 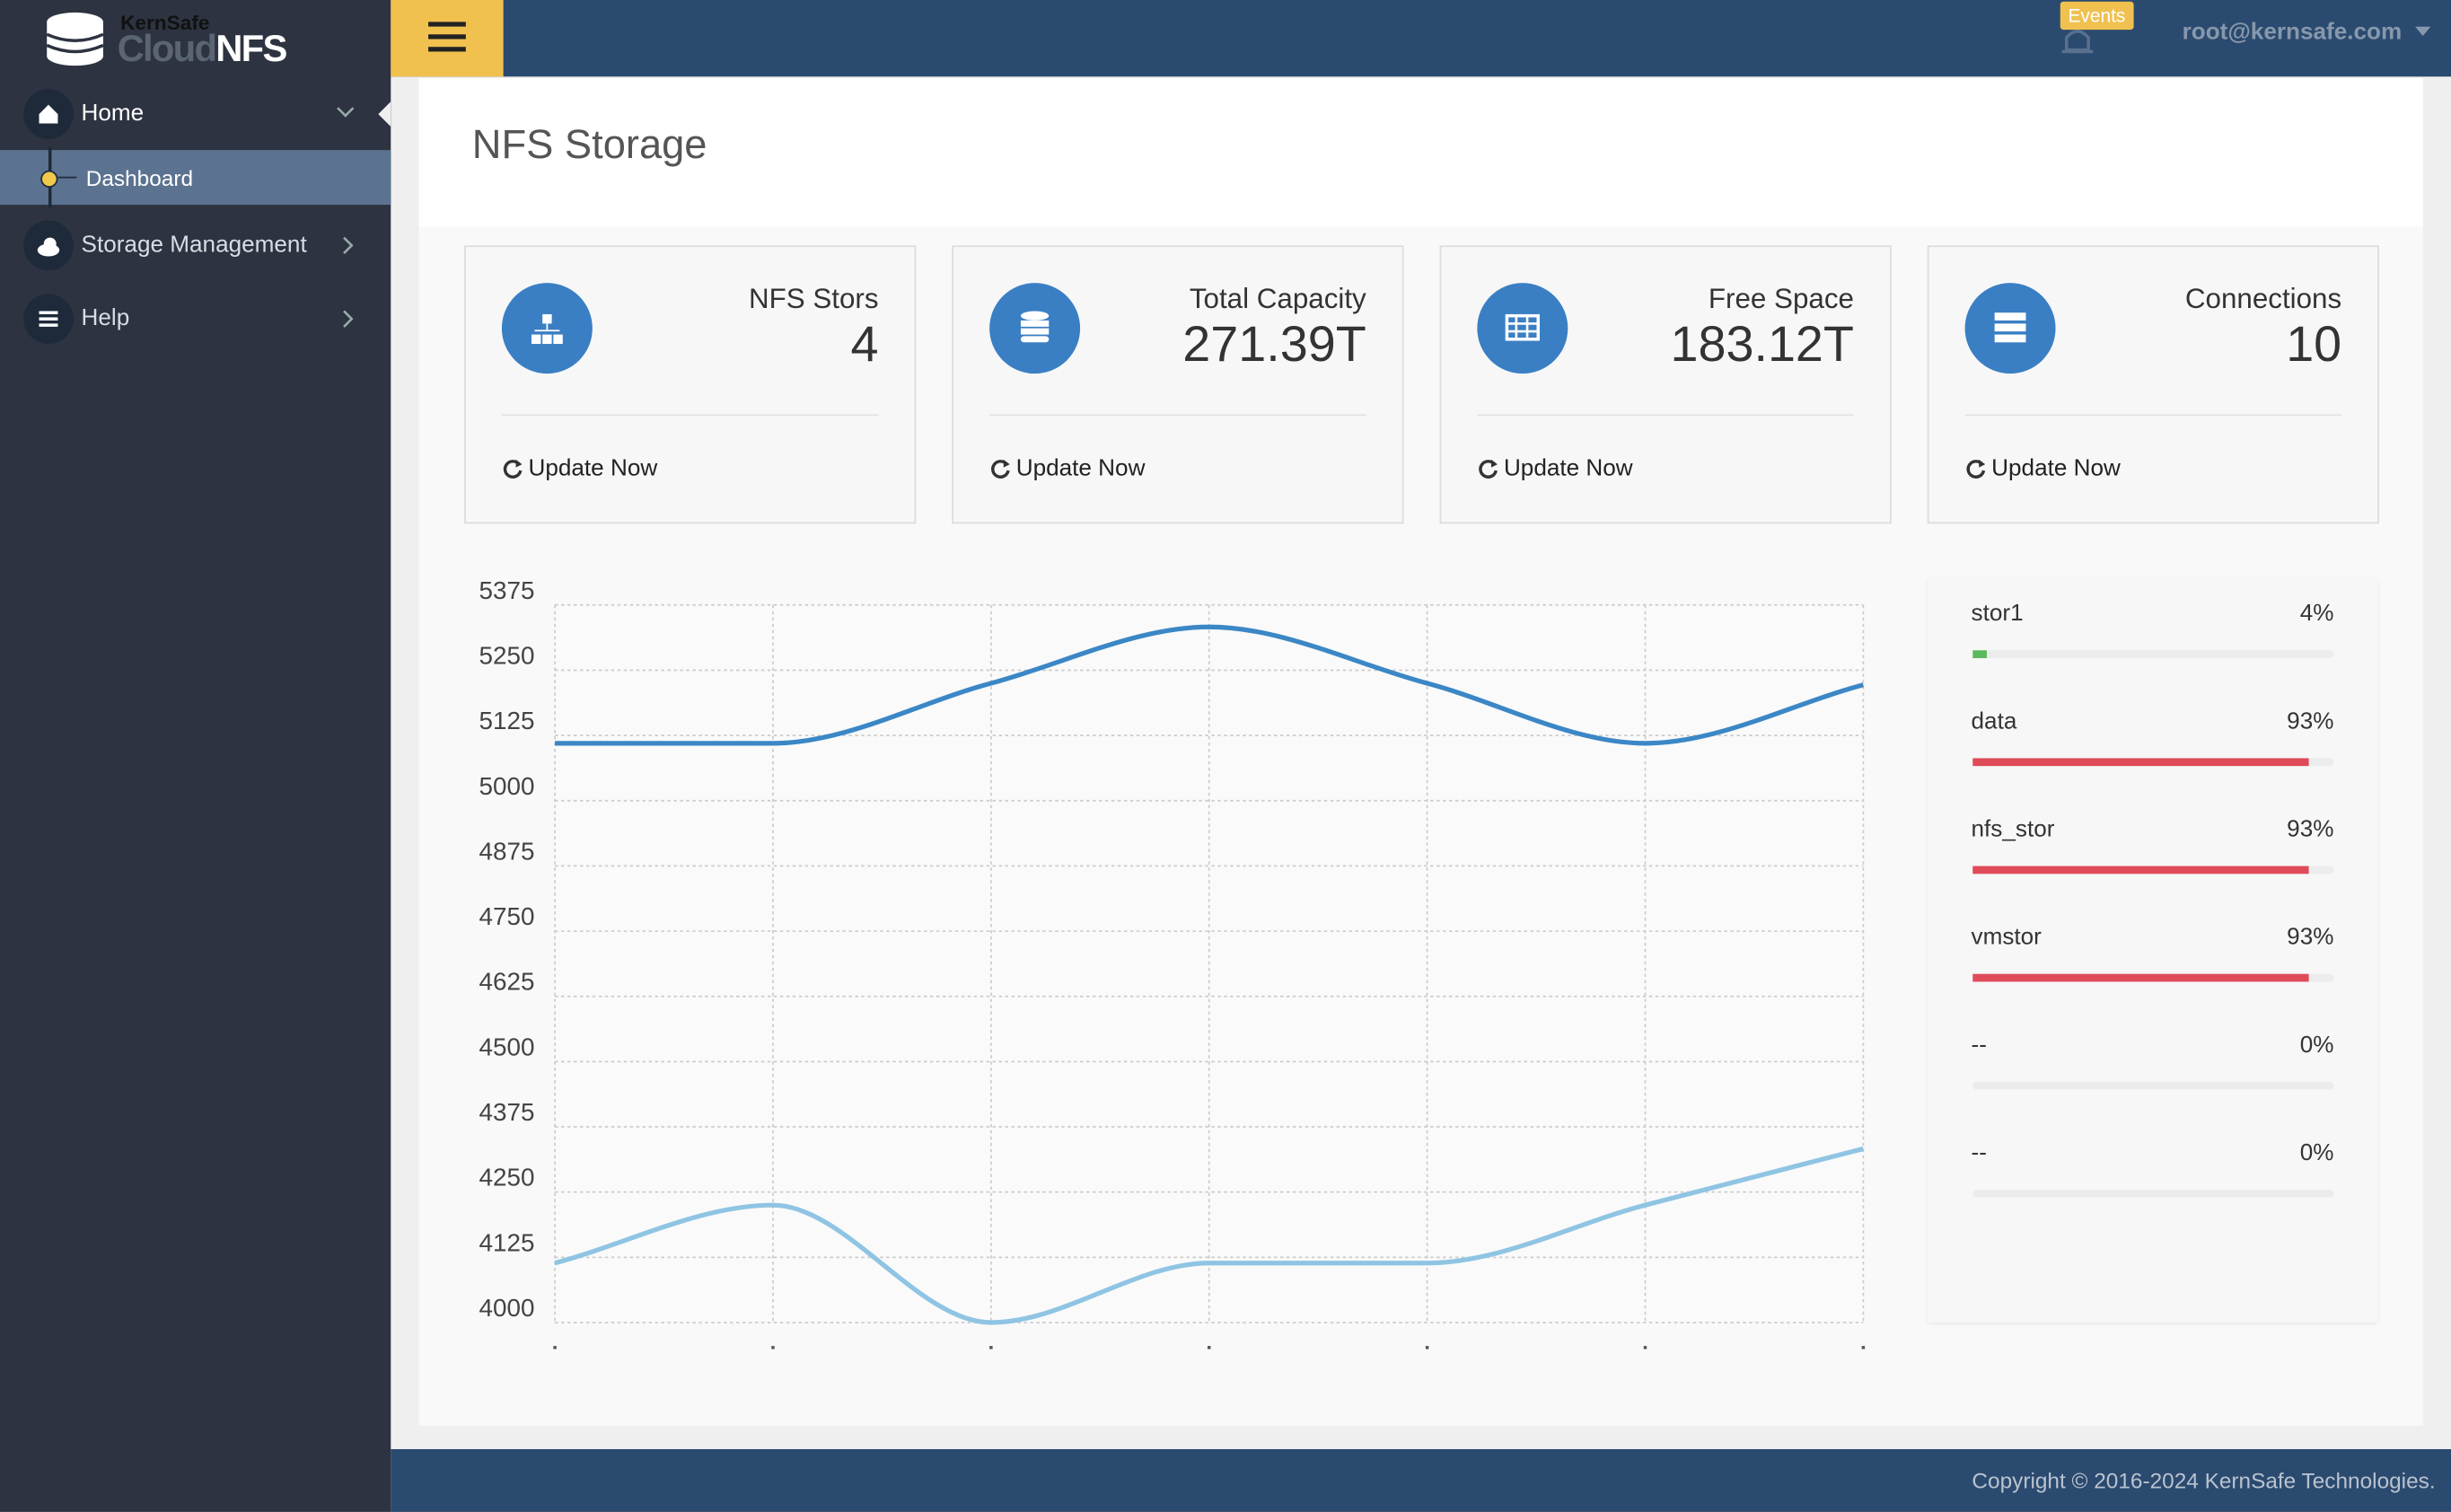 What do you see at coordinates (1666, 384) in the screenshot?
I see `stat-card: Free Space 183.12T Update Now` at bounding box center [1666, 384].